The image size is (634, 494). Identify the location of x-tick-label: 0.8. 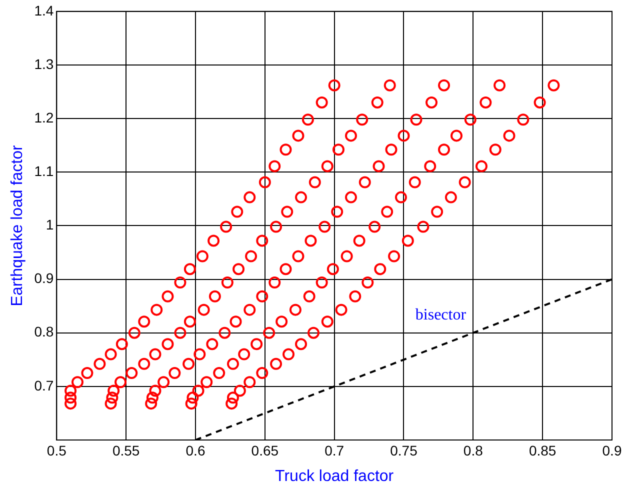
(473, 450).